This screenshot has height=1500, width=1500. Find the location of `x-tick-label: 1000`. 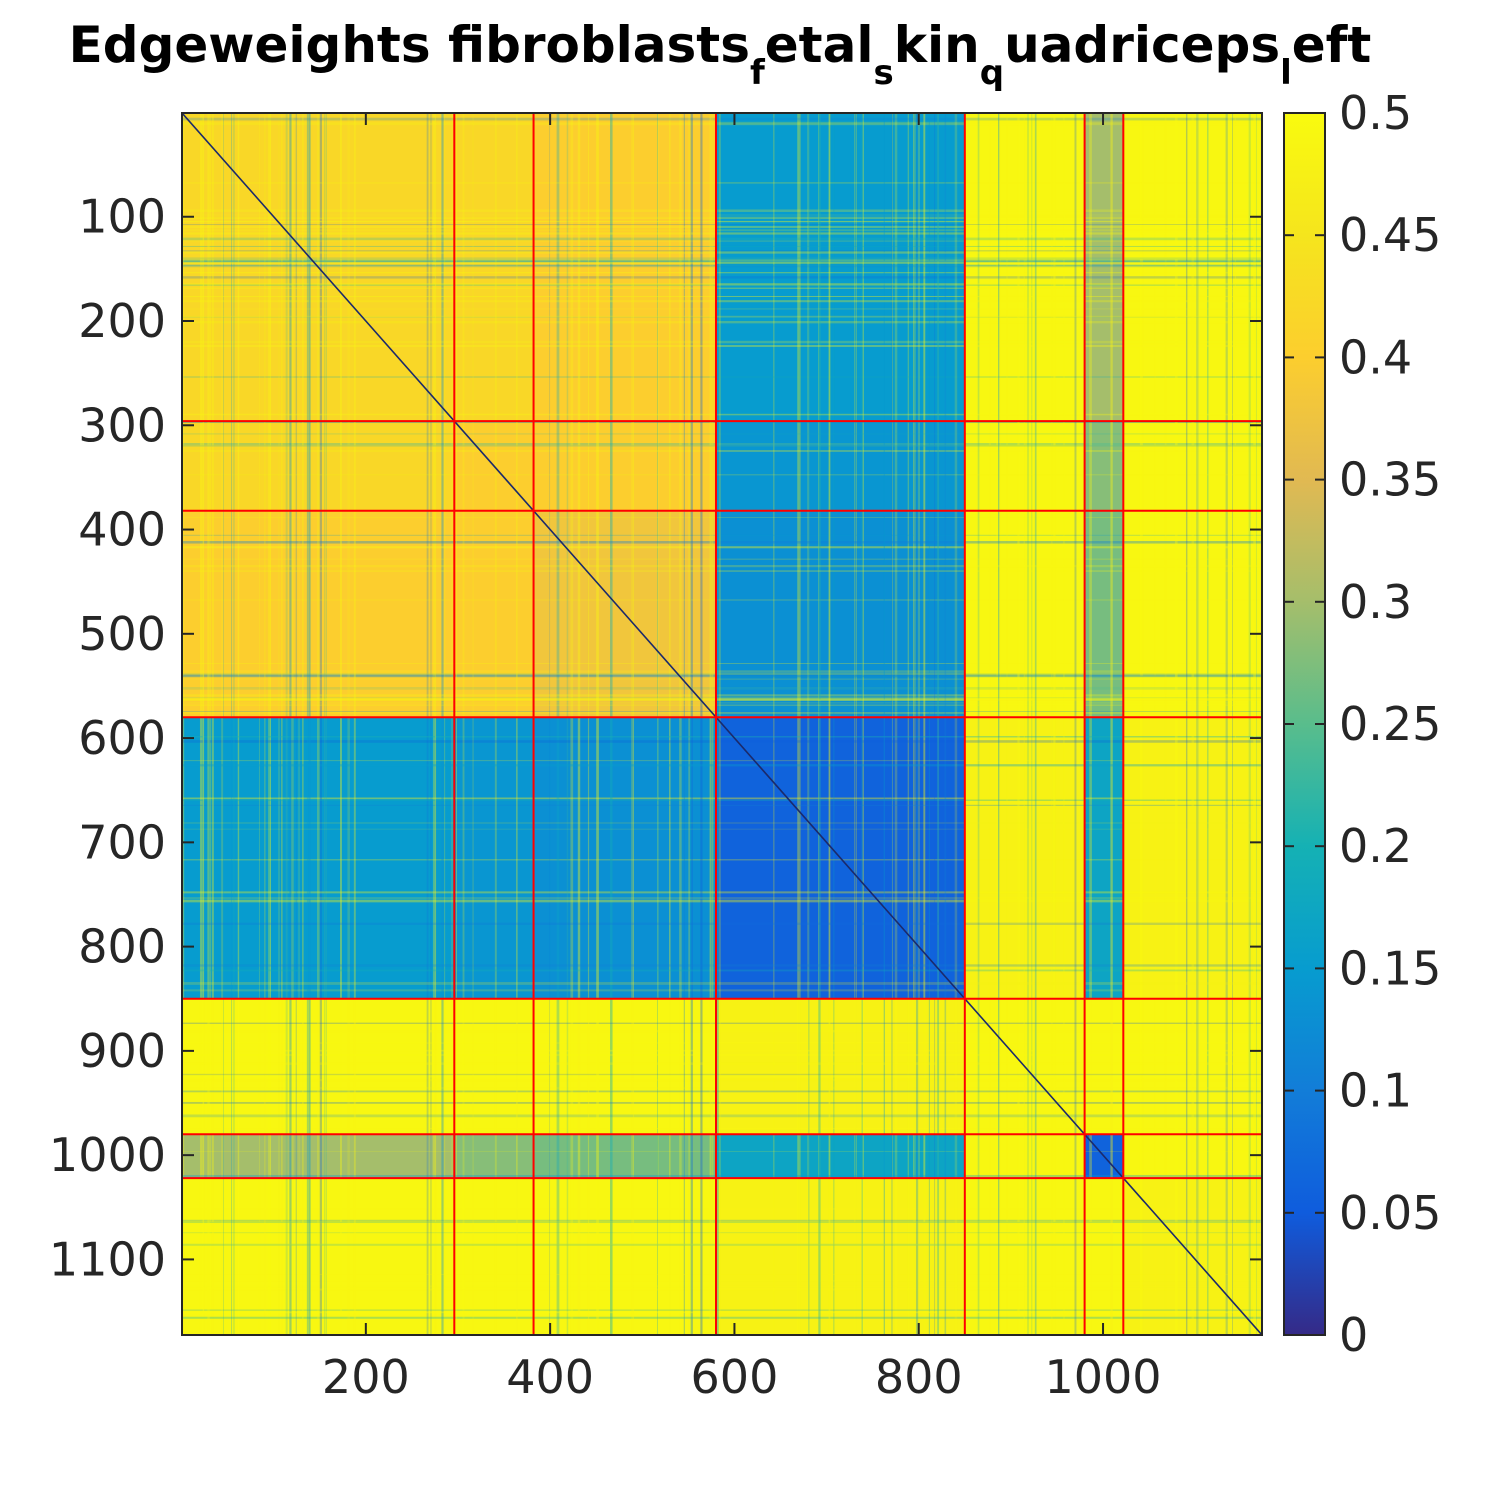

x-tick-label: 1000 is located at coordinates (1103, 1377).